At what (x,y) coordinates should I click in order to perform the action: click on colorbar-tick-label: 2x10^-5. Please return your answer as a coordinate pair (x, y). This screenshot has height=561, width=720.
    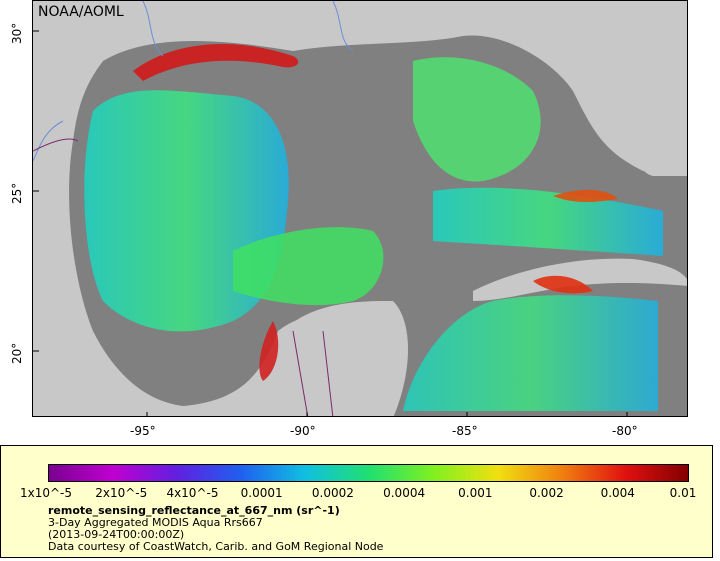
    Looking at the image, I should click on (121, 493).